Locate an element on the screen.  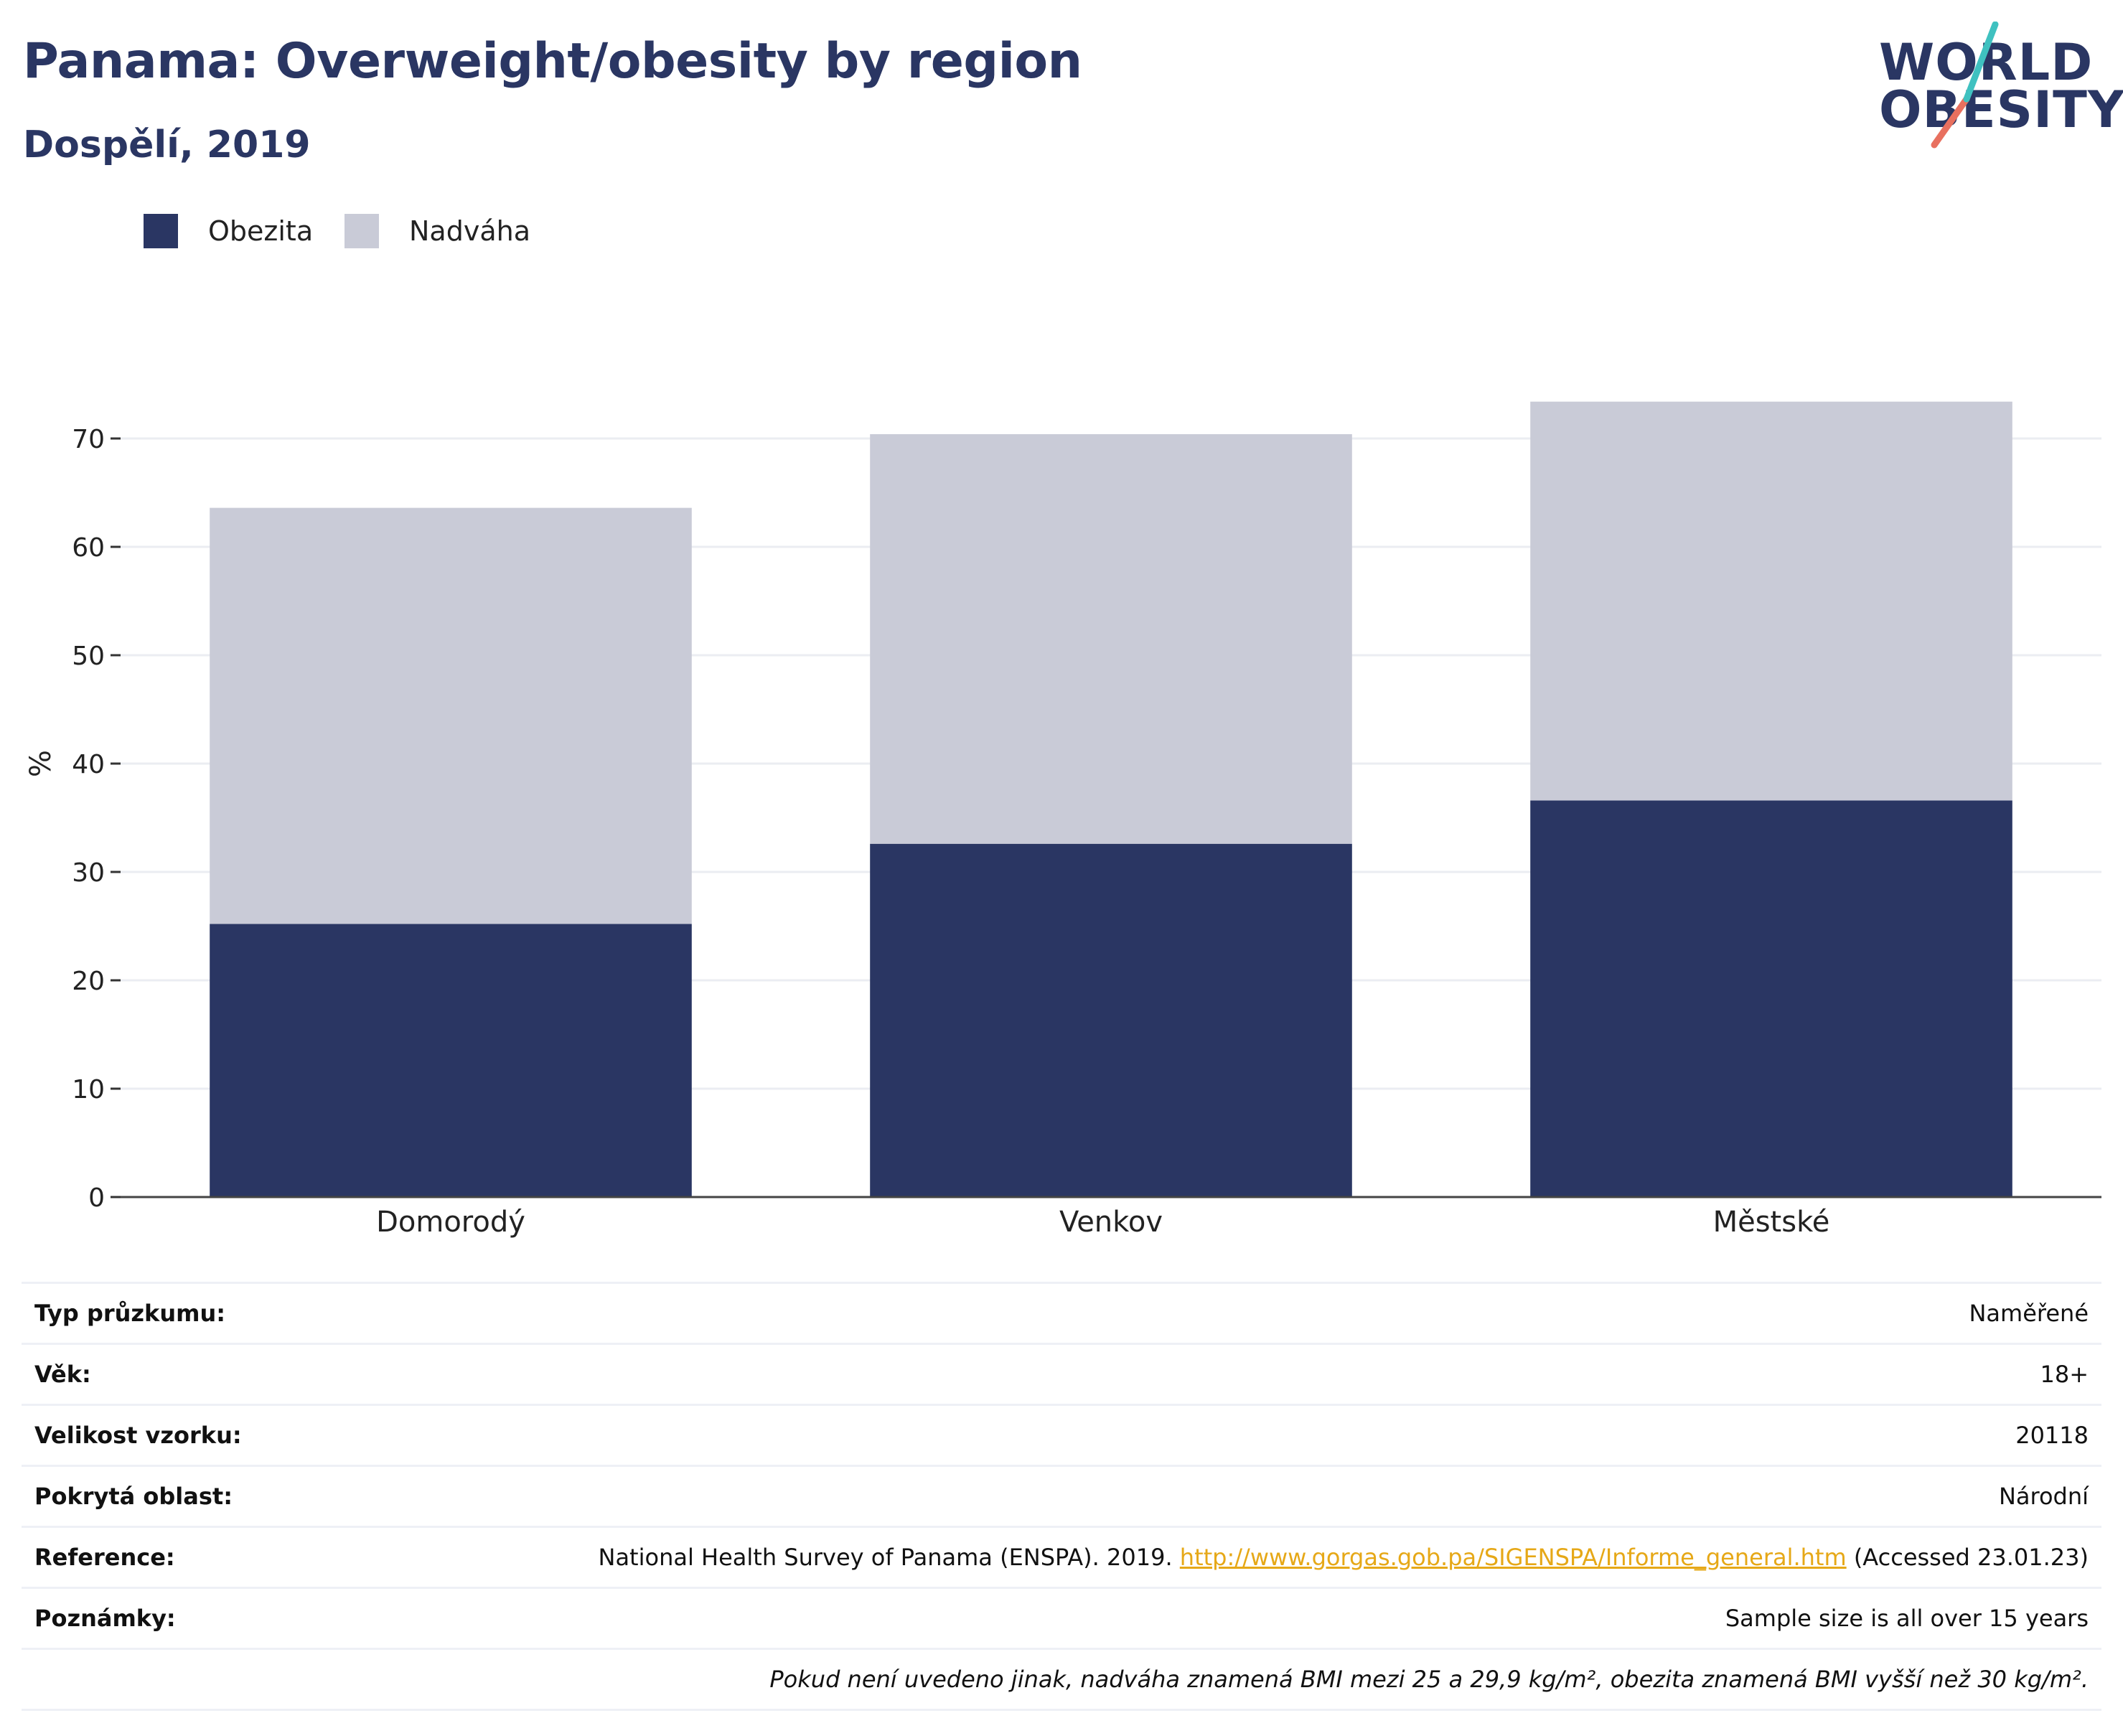
info-value: Sample size is all over 15 years is located at coordinates (1907, 1618).